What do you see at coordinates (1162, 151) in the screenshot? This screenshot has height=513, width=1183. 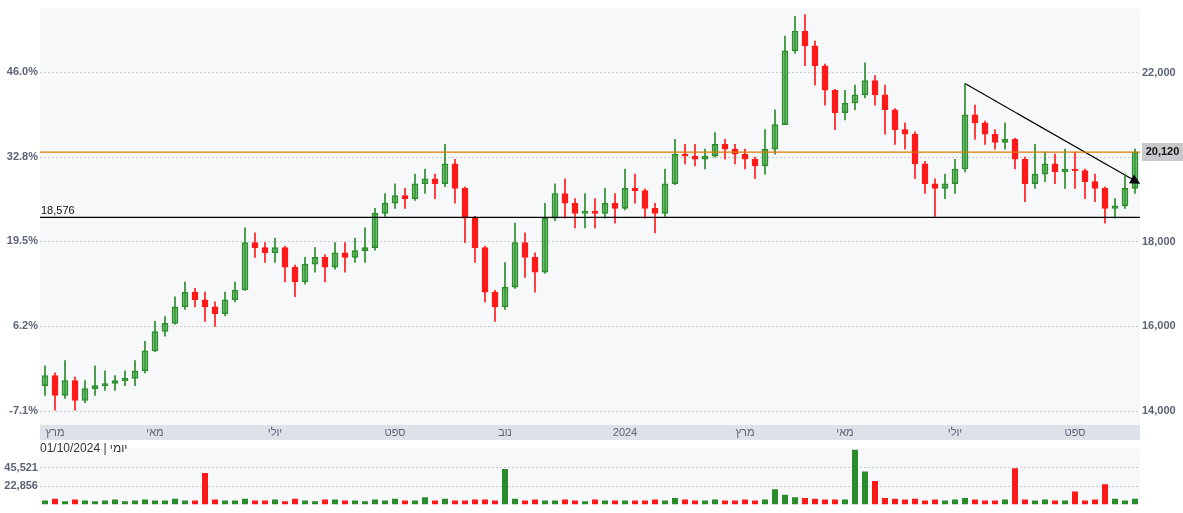 I see `ref-line-label: 20,120` at bounding box center [1162, 151].